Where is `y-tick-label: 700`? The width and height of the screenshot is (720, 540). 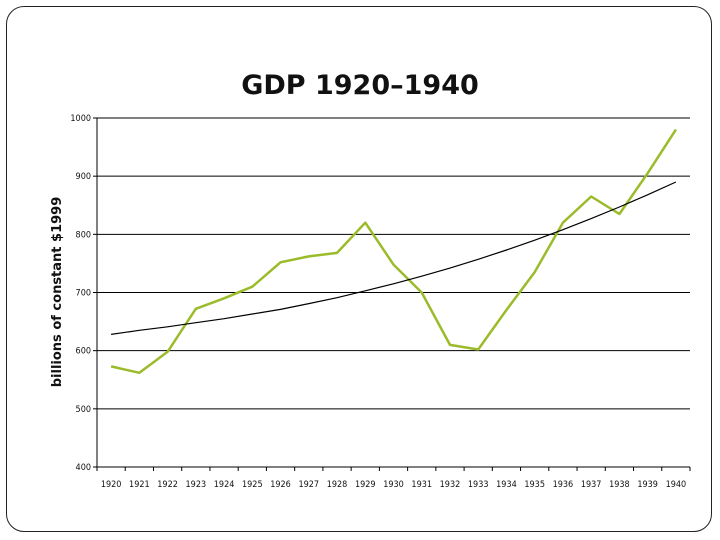
y-tick-label: 700 is located at coordinates (83, 294).